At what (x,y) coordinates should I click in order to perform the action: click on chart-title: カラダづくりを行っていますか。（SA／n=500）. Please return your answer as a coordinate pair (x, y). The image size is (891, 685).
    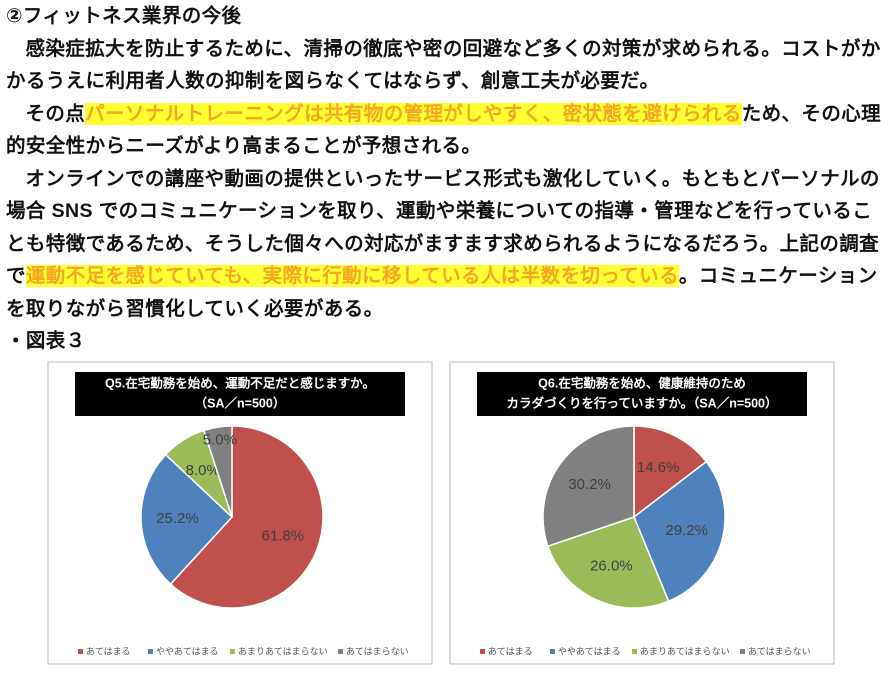
    Looking at the image, I should click on (641, 402).